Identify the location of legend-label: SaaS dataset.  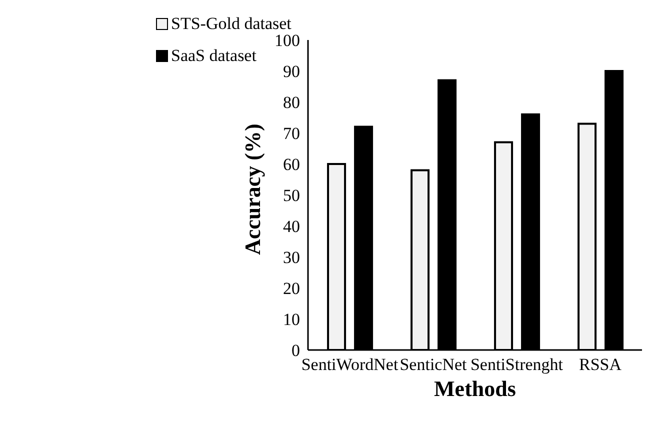
(213, 56).